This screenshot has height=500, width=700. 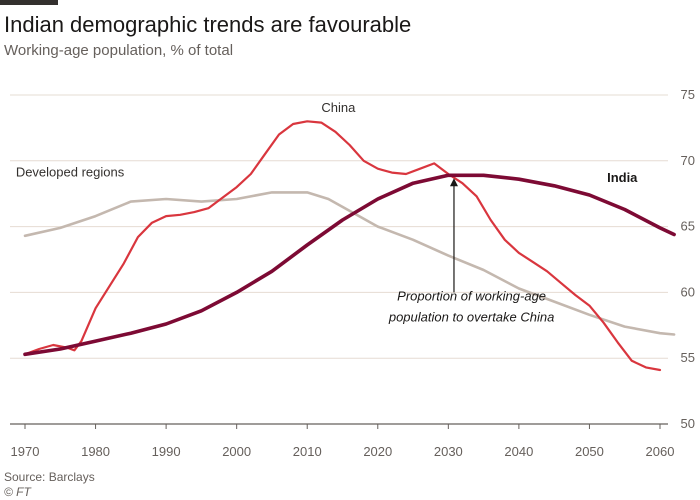 I want to click on x-tick-label: 2030, so click(x=448, y=451).